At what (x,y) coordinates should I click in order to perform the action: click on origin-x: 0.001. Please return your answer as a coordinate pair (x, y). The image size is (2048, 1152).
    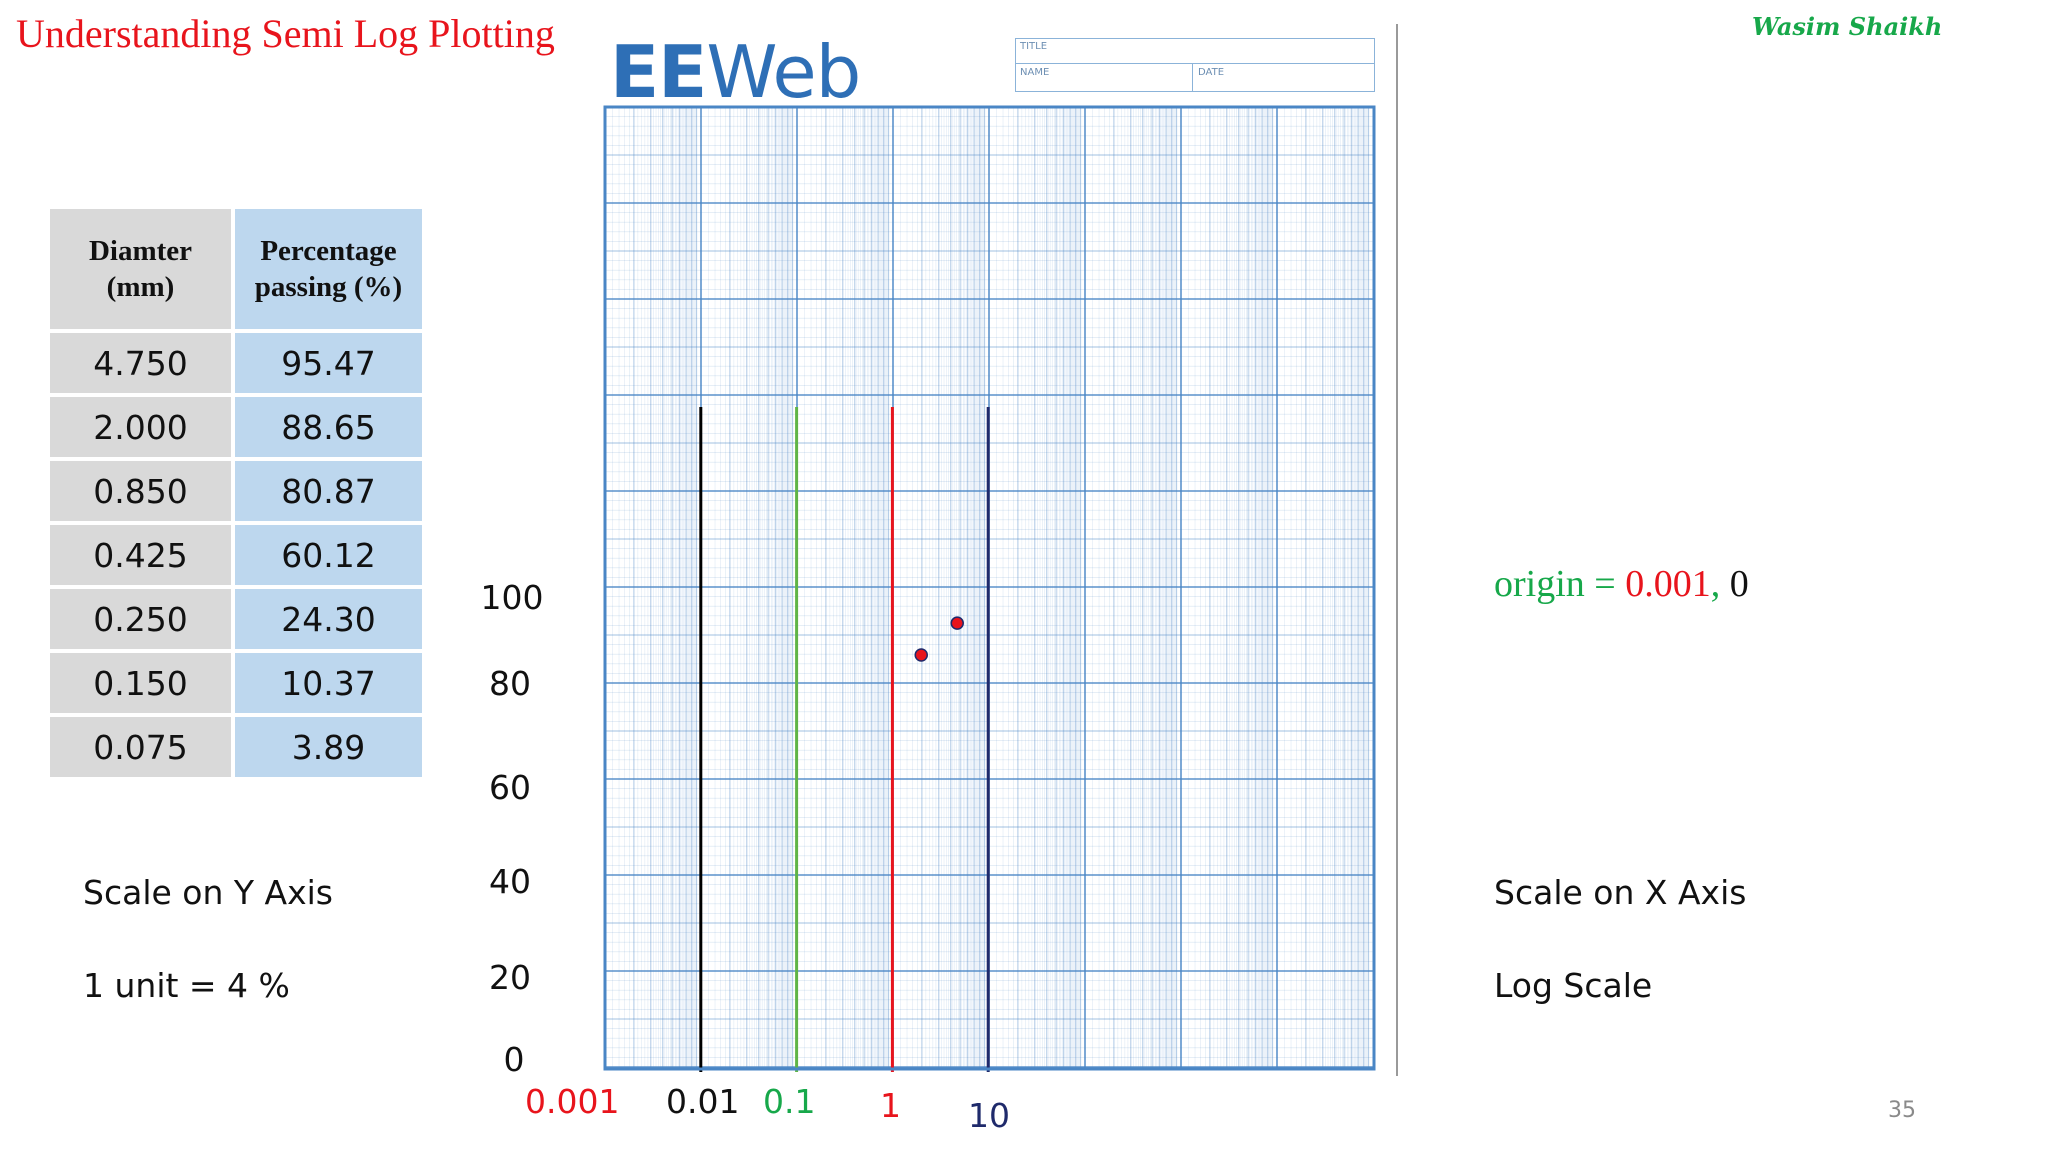
    Looking at the image, I should click on (1668, 584).